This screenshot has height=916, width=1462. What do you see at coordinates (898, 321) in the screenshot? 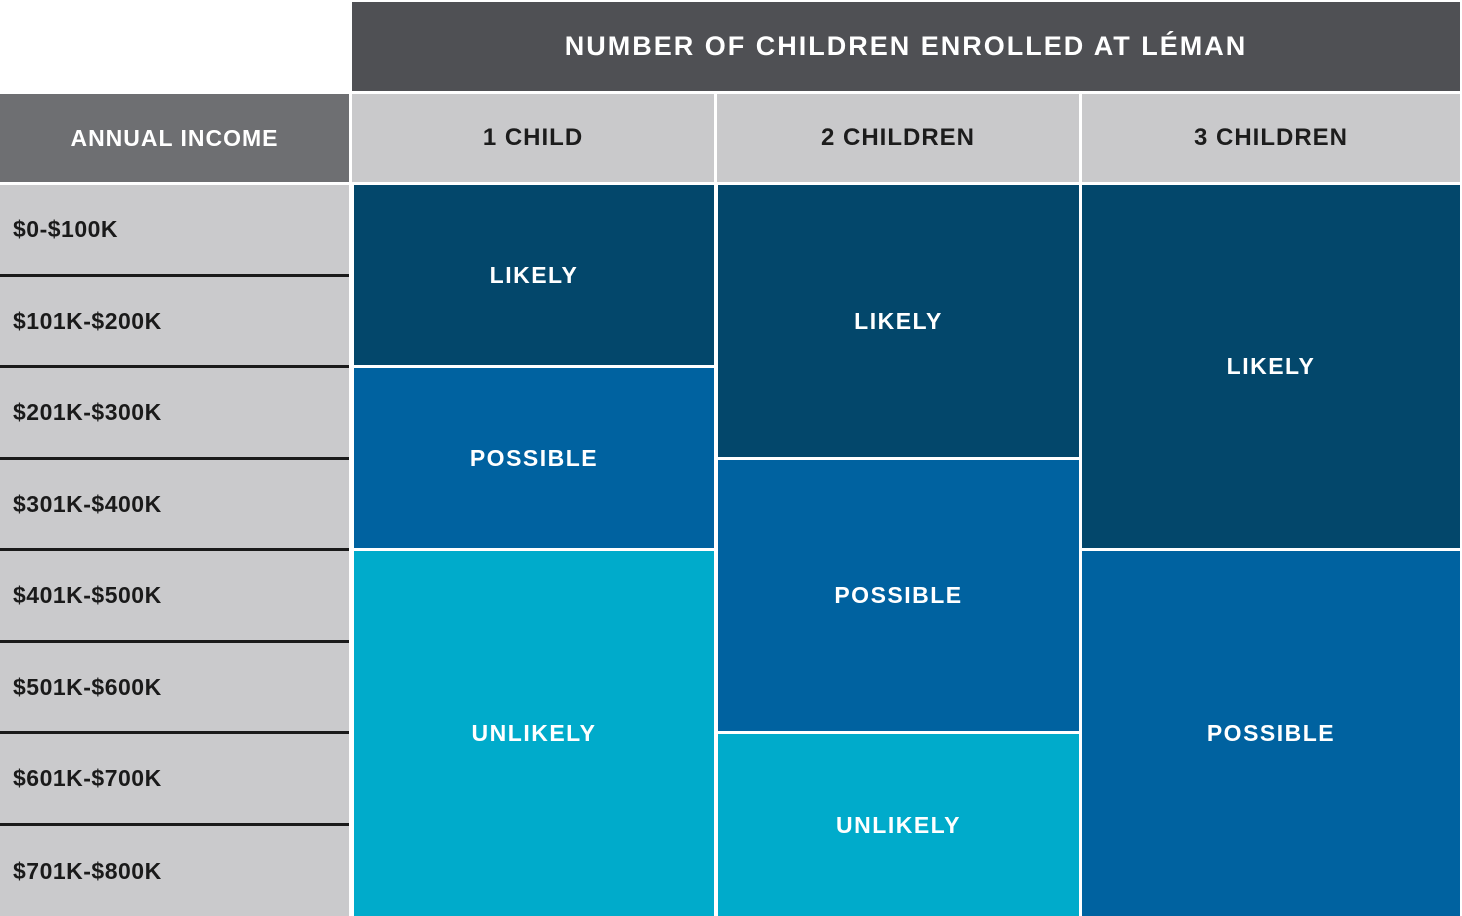
I see `band-2-children-likely: LIKELY` at bounding box center [898, 321].